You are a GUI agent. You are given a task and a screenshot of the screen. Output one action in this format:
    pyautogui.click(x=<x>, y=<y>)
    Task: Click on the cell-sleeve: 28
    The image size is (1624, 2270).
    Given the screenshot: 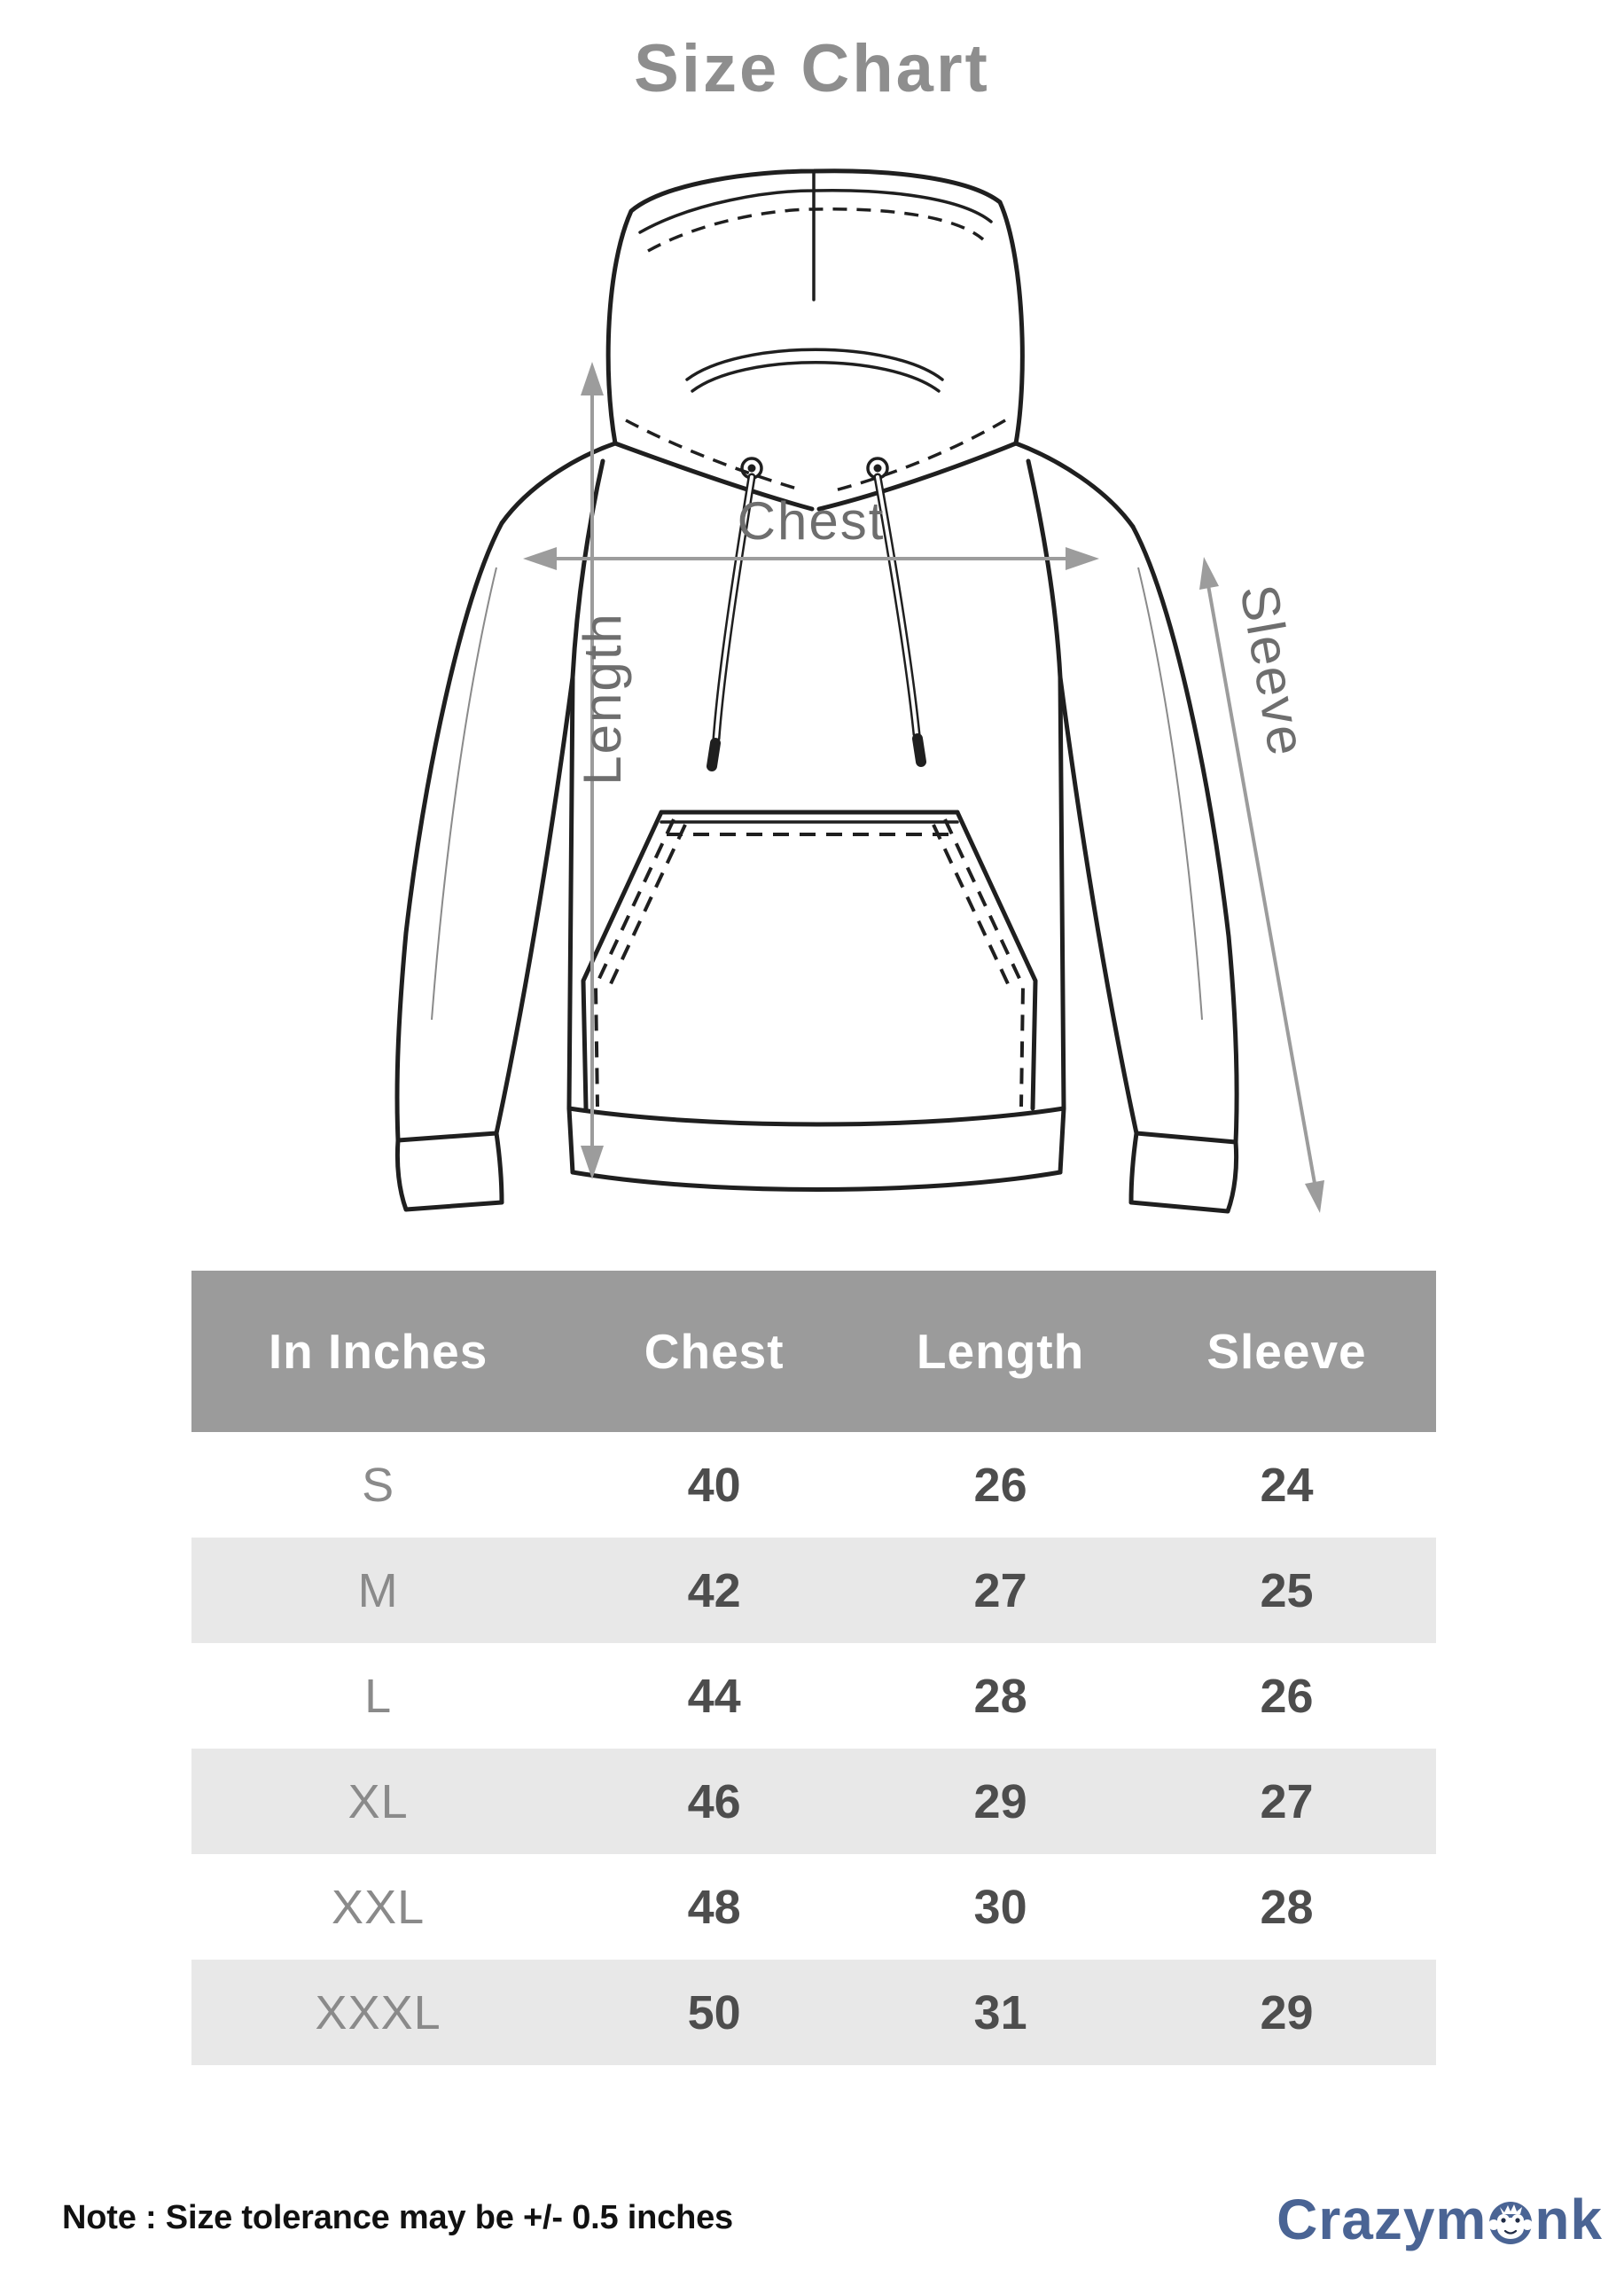 What is the action you would take?
    pyautogui.click(x=1287, y=1907)
    